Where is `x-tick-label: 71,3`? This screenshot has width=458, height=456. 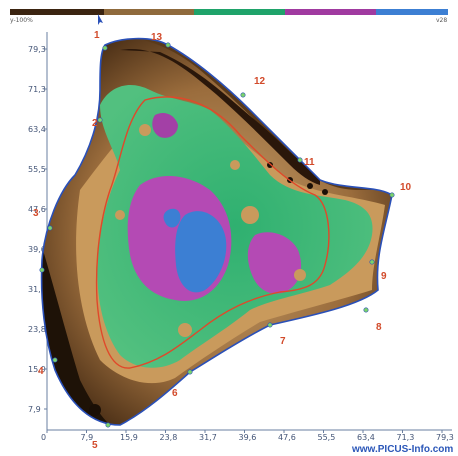 x-tick-label: 71,3 is located at coordinates (406, 437).